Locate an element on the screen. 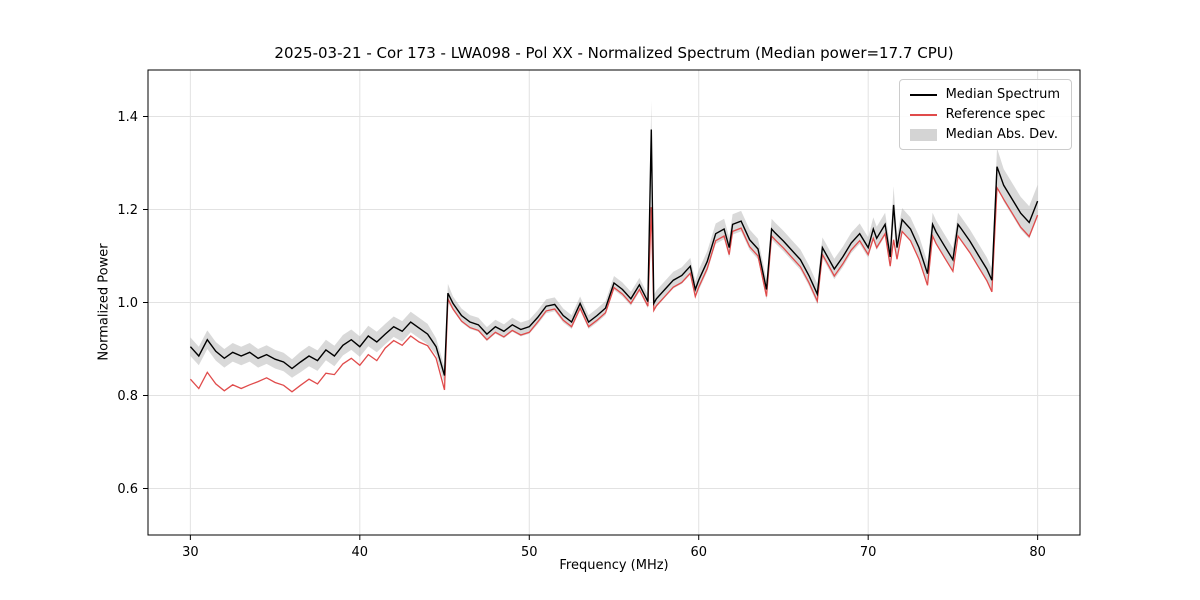  y-axis-label: Normalized Power is located at coordinates (104, 302).